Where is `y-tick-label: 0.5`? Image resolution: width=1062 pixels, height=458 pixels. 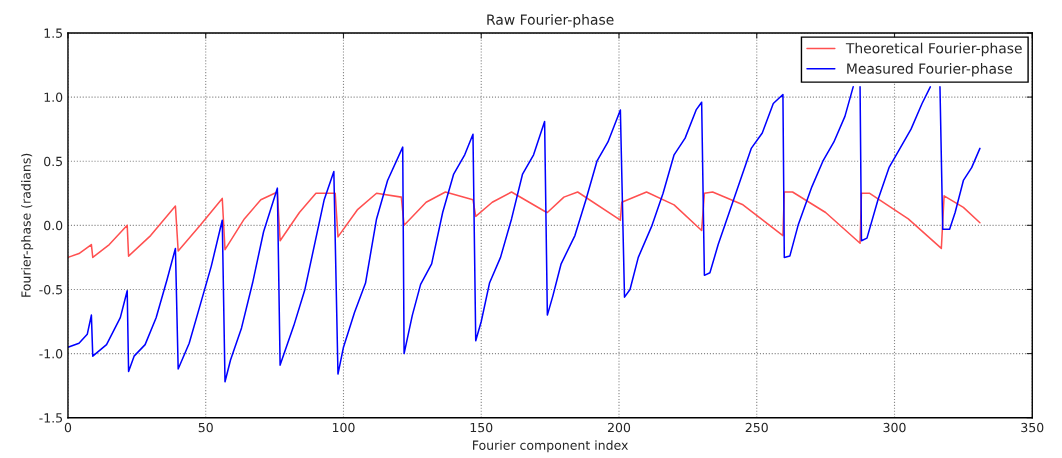 y-tick-label: 0.5 is located at coordinates (53, 161).